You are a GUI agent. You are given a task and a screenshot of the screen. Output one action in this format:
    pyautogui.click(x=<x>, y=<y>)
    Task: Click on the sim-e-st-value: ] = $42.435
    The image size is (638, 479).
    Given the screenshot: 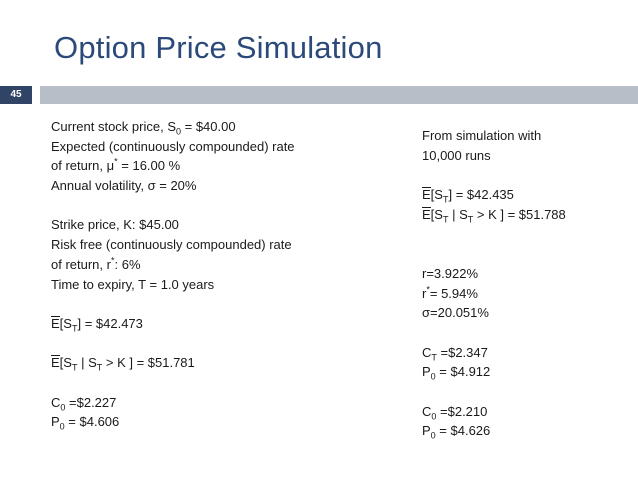 What is the action you would take?
    pyautogui.click(x=481, y=195)
    